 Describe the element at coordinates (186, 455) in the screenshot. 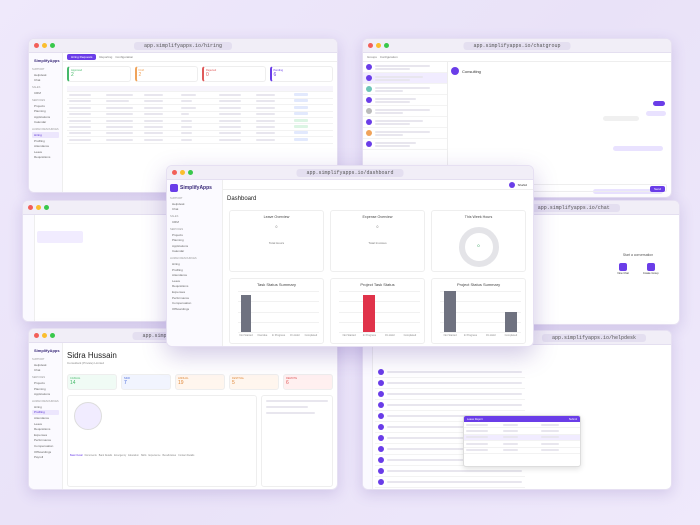

I see `tab-contact-details: Contact Details` at that location.